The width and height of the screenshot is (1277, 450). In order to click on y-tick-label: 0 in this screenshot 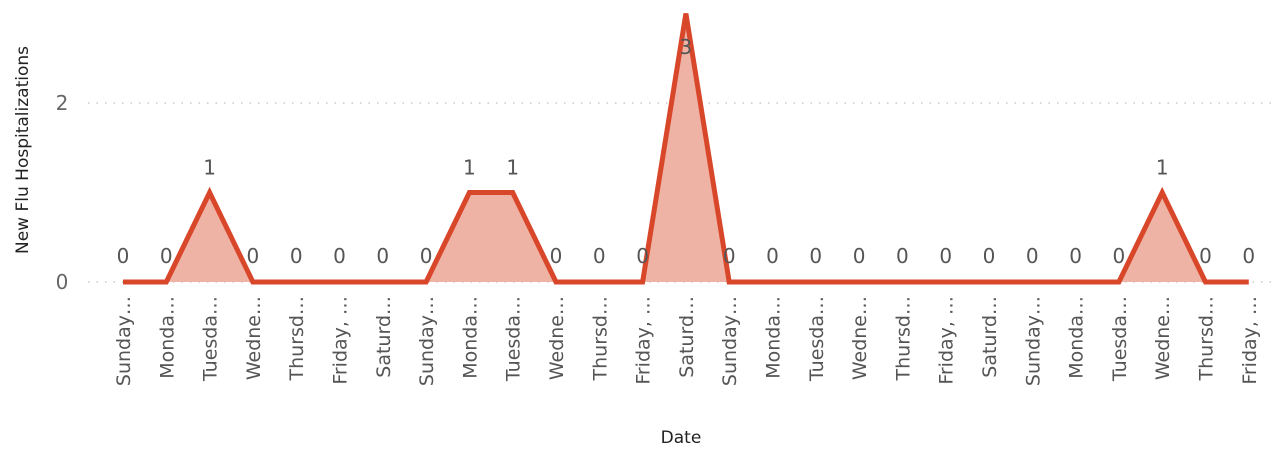, I will do `click(62, 282)`.